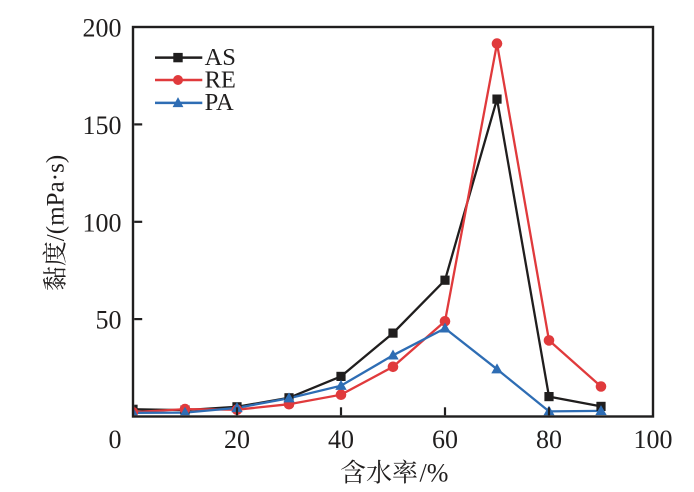  What do you see at coordinates (102, 28) in the screenshot?
I see `svg-text: 200` at bounding box center [102, 28].